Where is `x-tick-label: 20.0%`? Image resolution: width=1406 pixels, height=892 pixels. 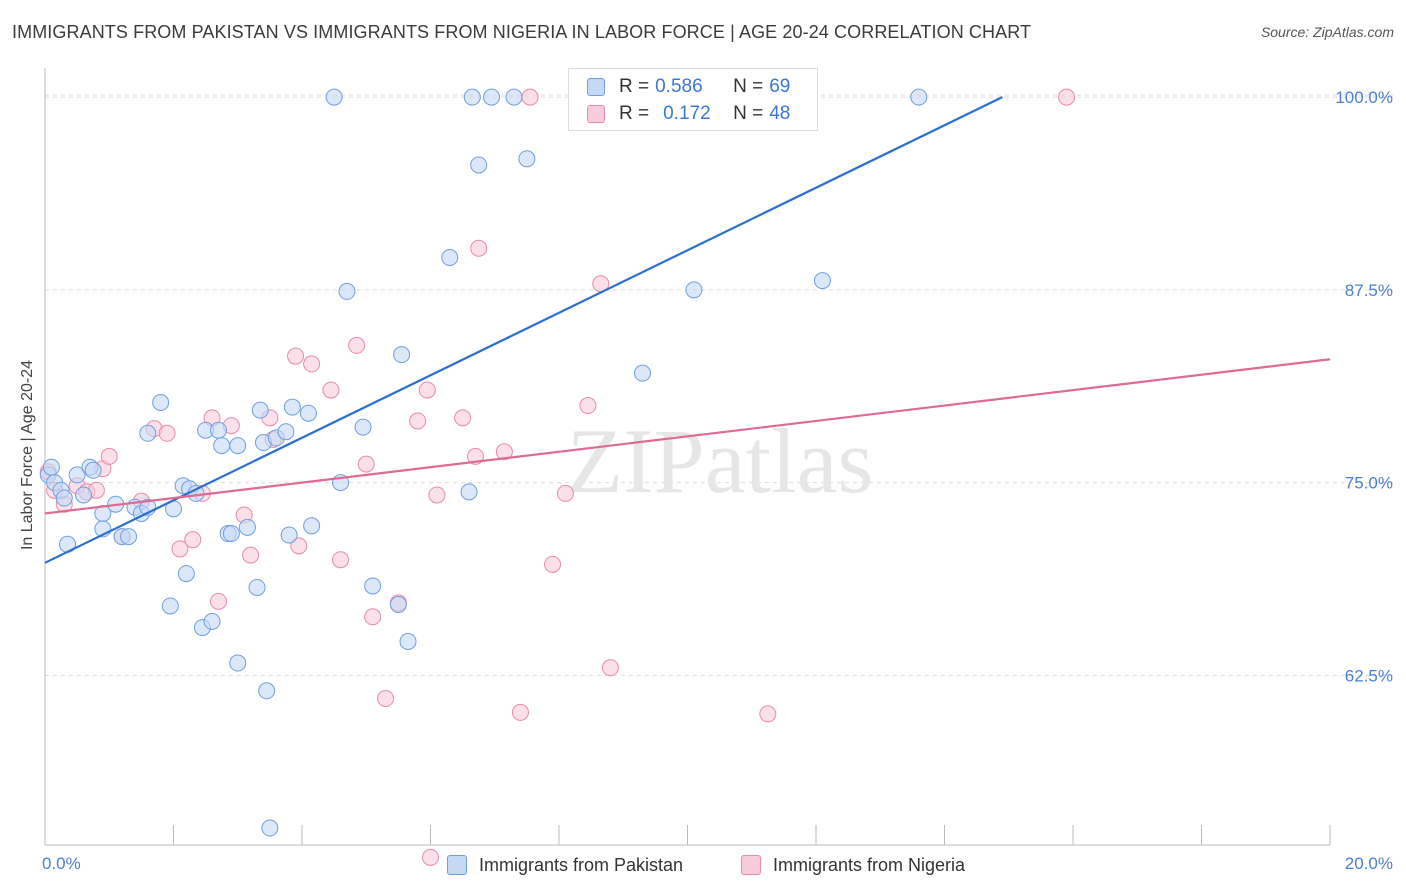 x-tick-label: 20.0% is located at coordinates (1369, 863).